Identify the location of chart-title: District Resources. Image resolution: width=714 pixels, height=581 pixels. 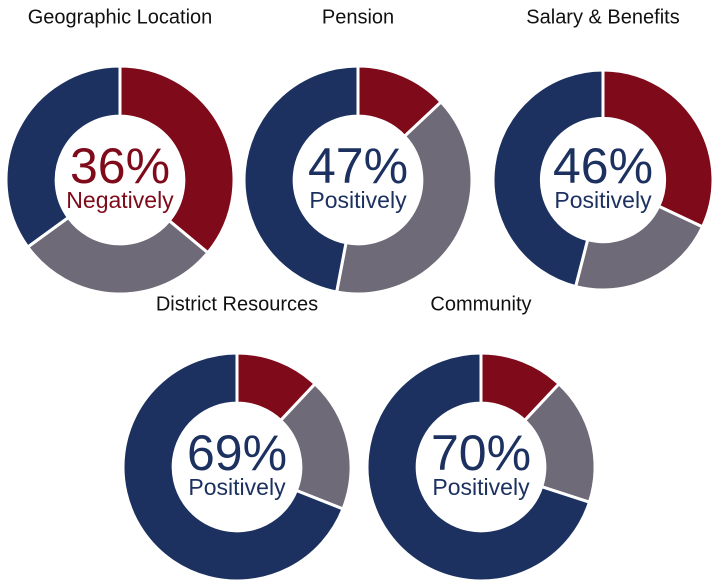
(237, 304).